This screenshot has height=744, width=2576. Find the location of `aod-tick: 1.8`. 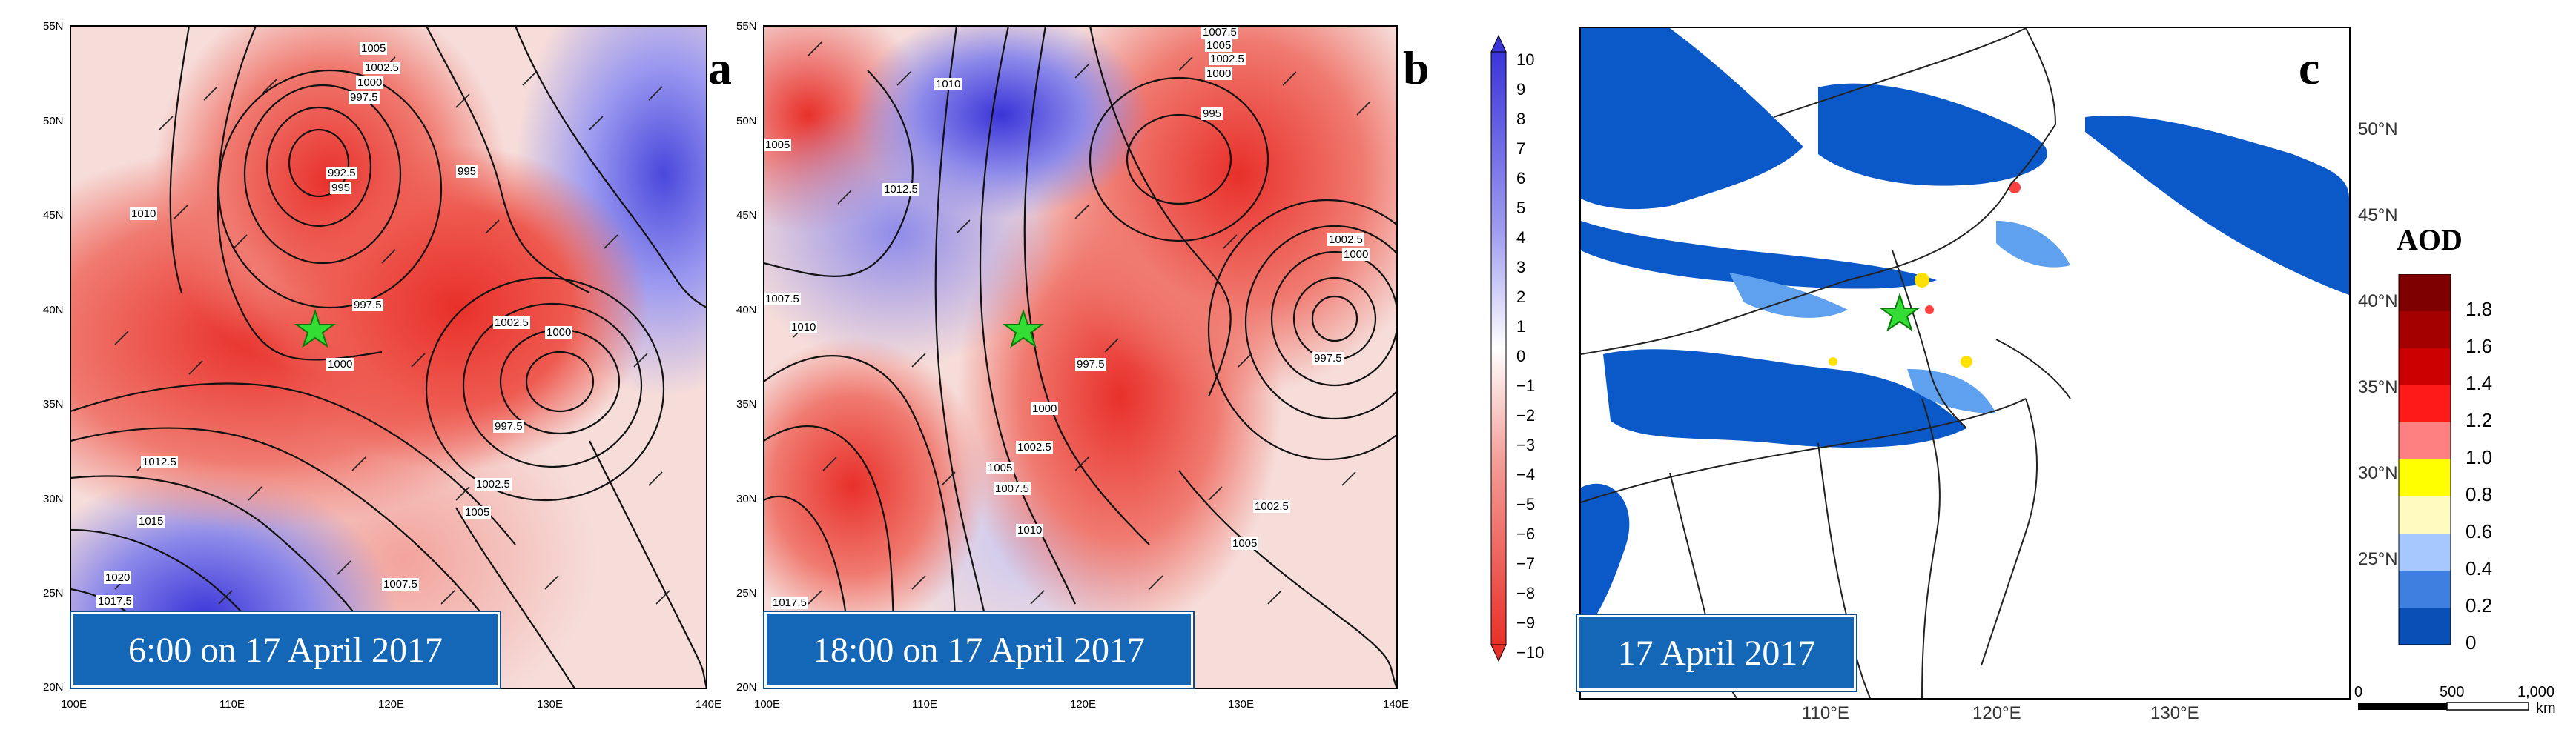

aod-tick: 1.8 is located at coordinates (2479, 309).